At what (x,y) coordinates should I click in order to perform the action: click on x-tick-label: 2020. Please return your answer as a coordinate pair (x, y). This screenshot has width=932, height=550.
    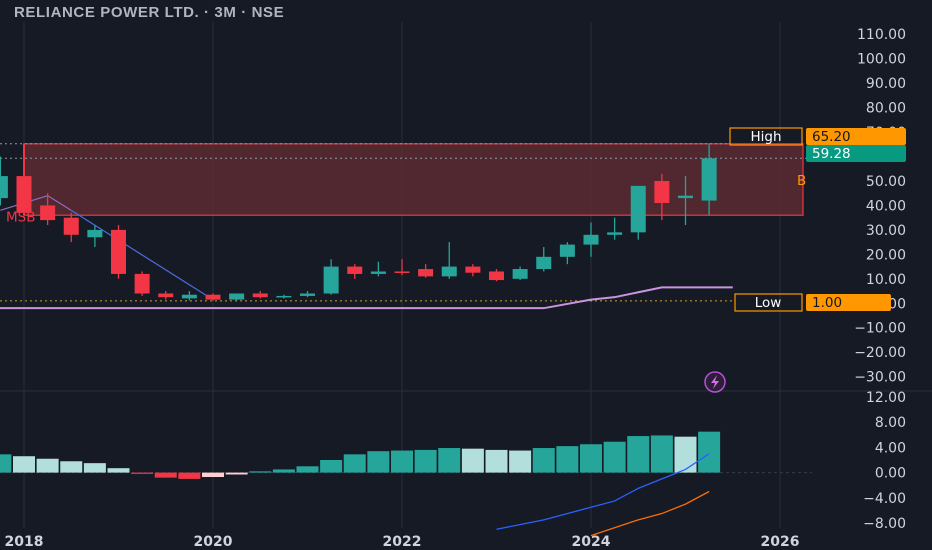
    Looking at the image, I should click on (213, 542).